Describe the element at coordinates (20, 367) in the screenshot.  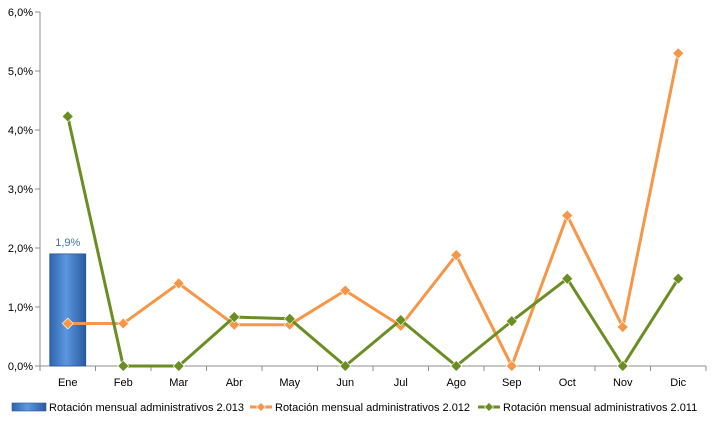
I see `y-tick-label: 0,0%` at that location.